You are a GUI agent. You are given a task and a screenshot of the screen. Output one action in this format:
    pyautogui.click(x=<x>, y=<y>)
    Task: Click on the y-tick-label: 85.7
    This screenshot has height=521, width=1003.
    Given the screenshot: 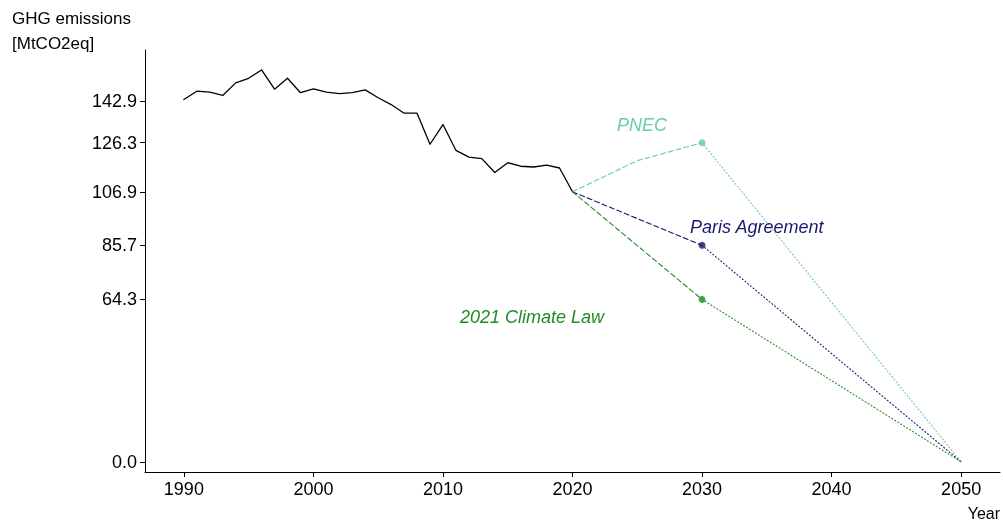 What is the action you would take?
    pyautogui.click(x=119, y=245)
    